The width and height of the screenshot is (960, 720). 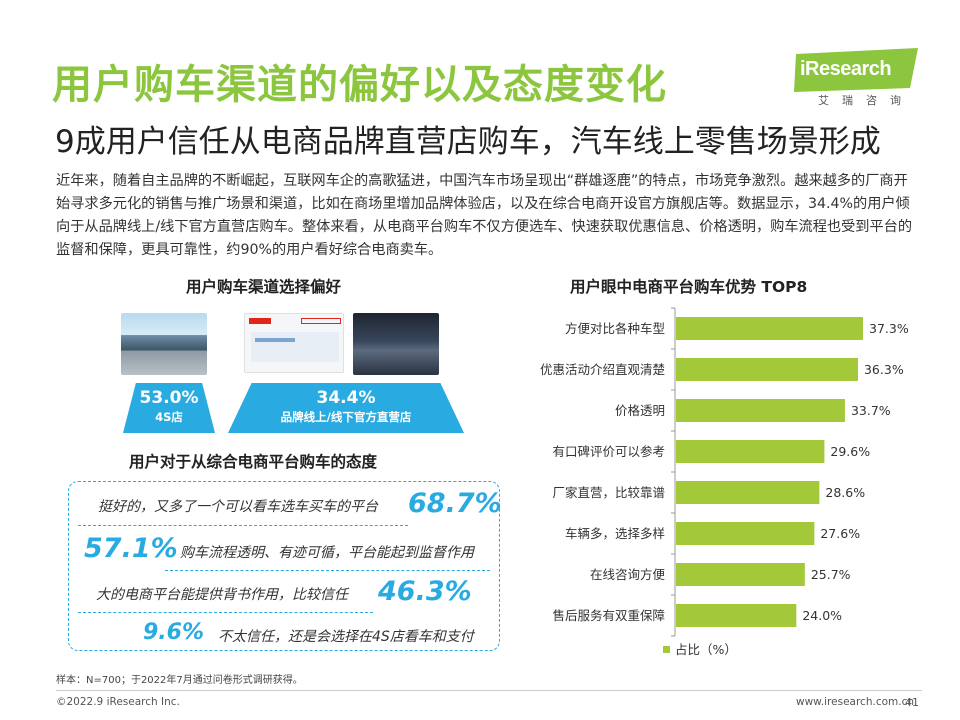 What do you see at coordinates (855, 702) in the screenshot?
I see `footer-website: www.iresearch.com.cn` at bounding box center [855, 702].